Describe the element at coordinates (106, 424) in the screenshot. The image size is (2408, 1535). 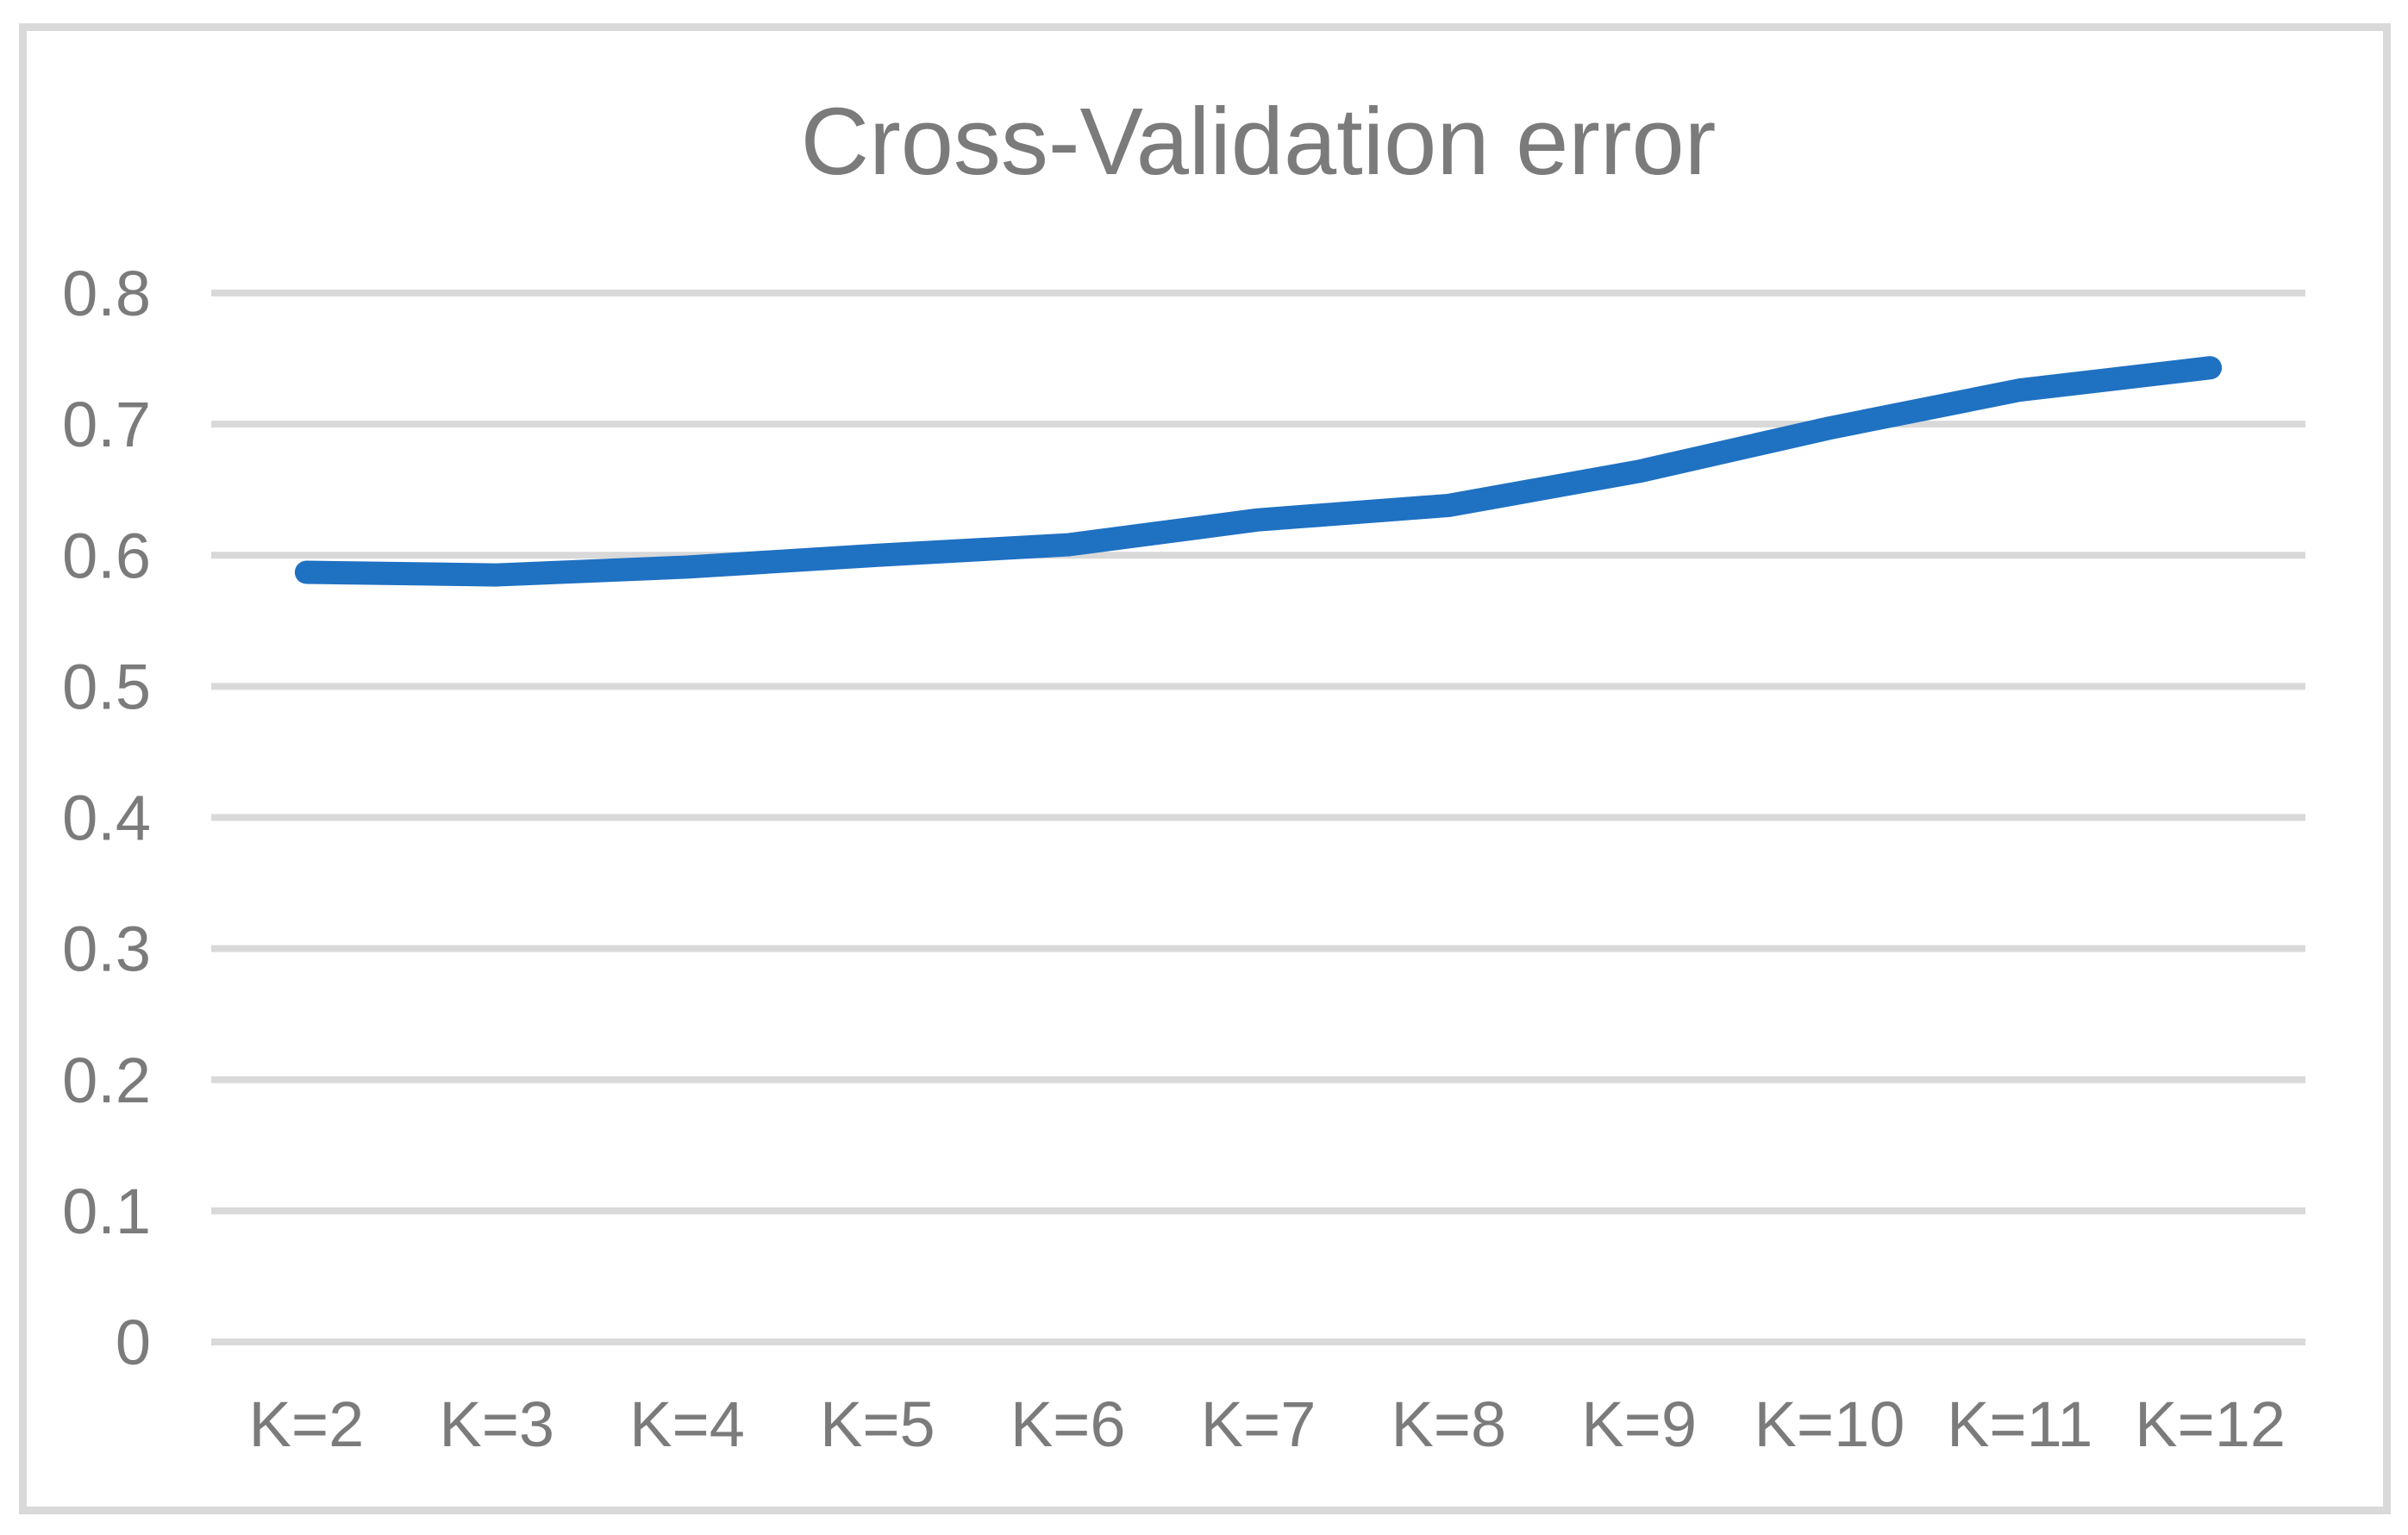
I see `y-tick-label: 0.7` at that location.